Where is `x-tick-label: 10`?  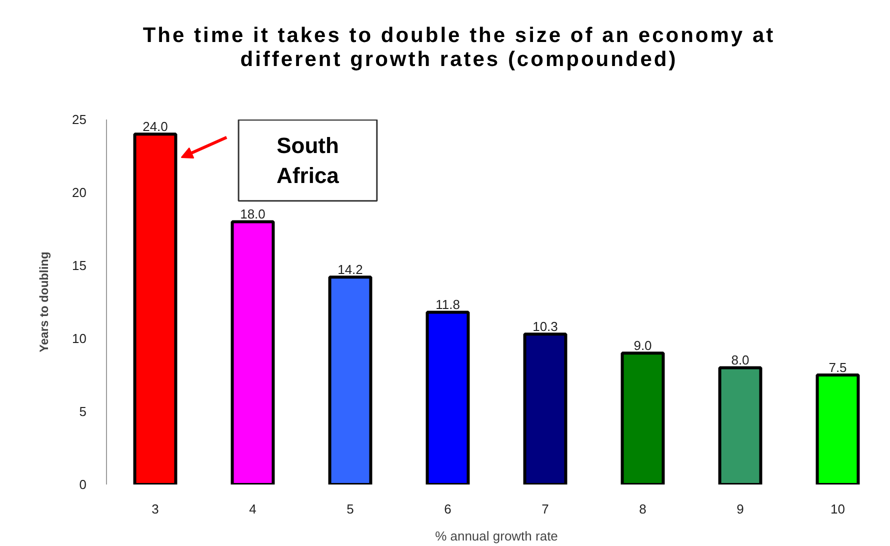
x-tick-label: 10 is located at coordinates (837, 509).